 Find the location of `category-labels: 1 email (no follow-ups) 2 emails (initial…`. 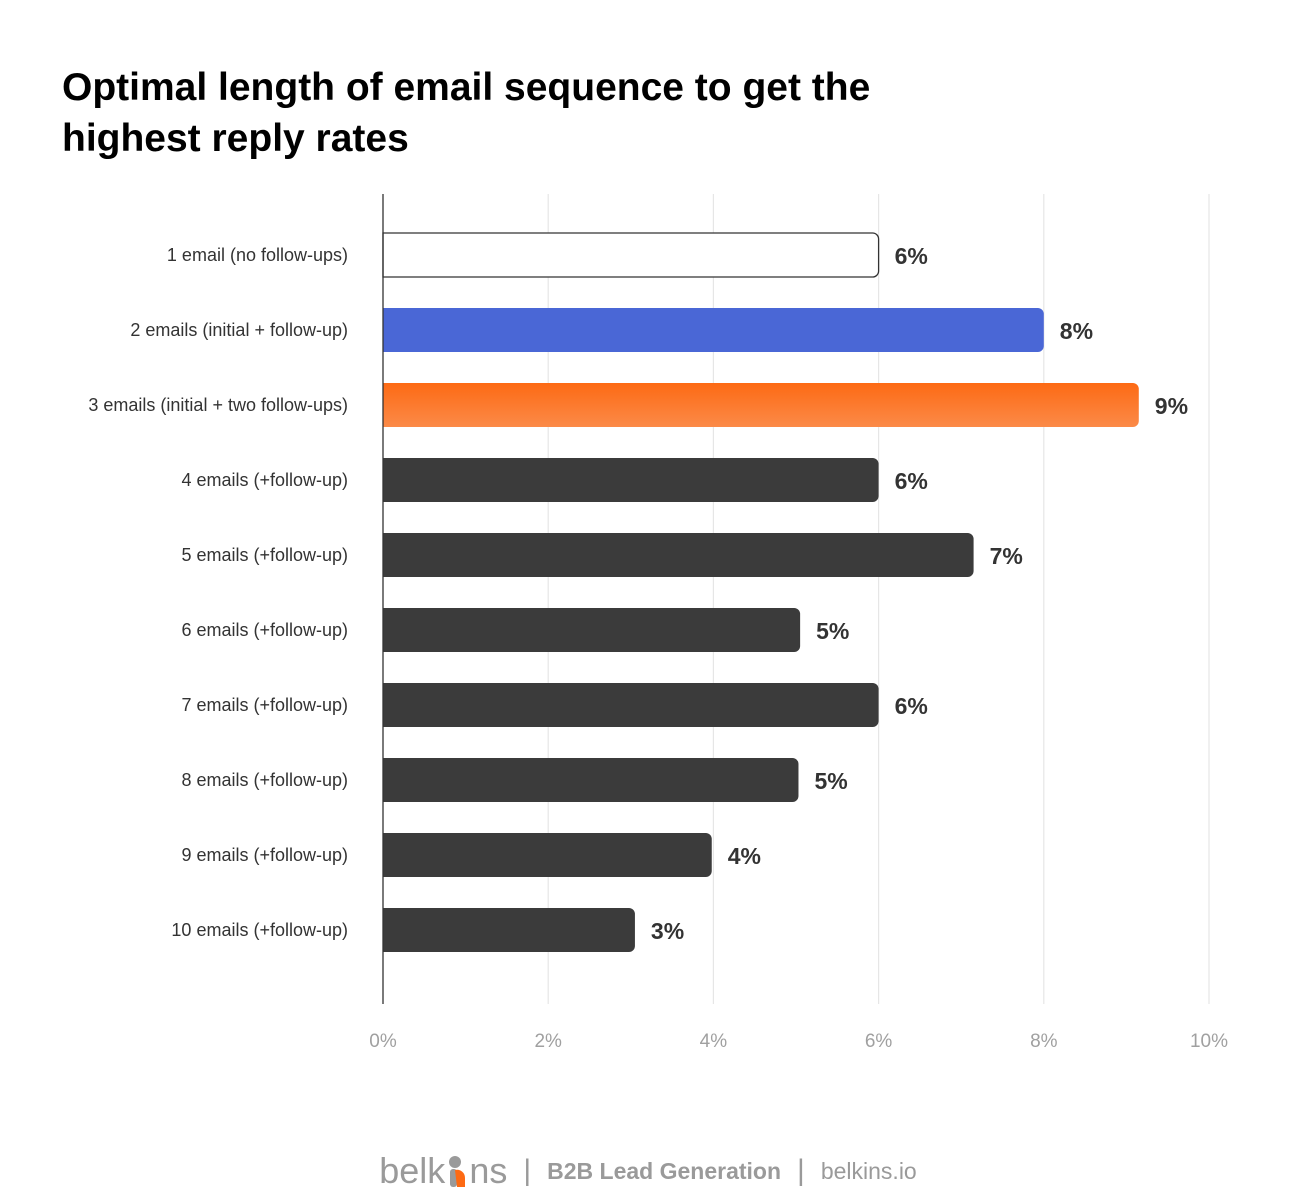

category-labels: 1 email (no follow-ups) 2 emails (initial… is located at coordinates (218, 592).